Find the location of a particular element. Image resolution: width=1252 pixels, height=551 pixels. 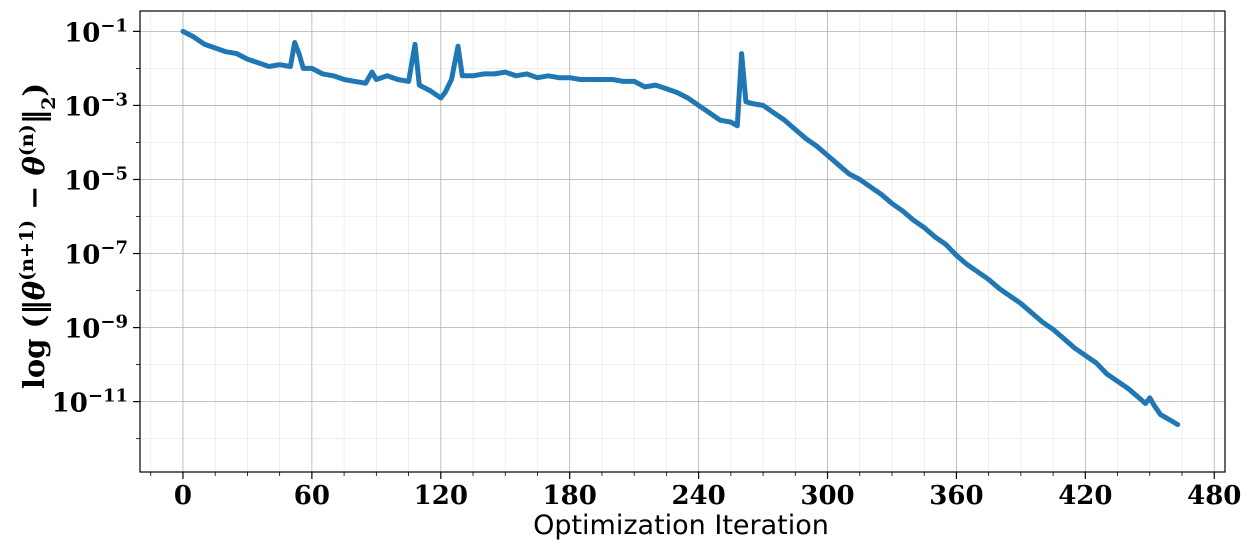

x-axis-label: Optimization Iteration is located at coordinates (681, 525).